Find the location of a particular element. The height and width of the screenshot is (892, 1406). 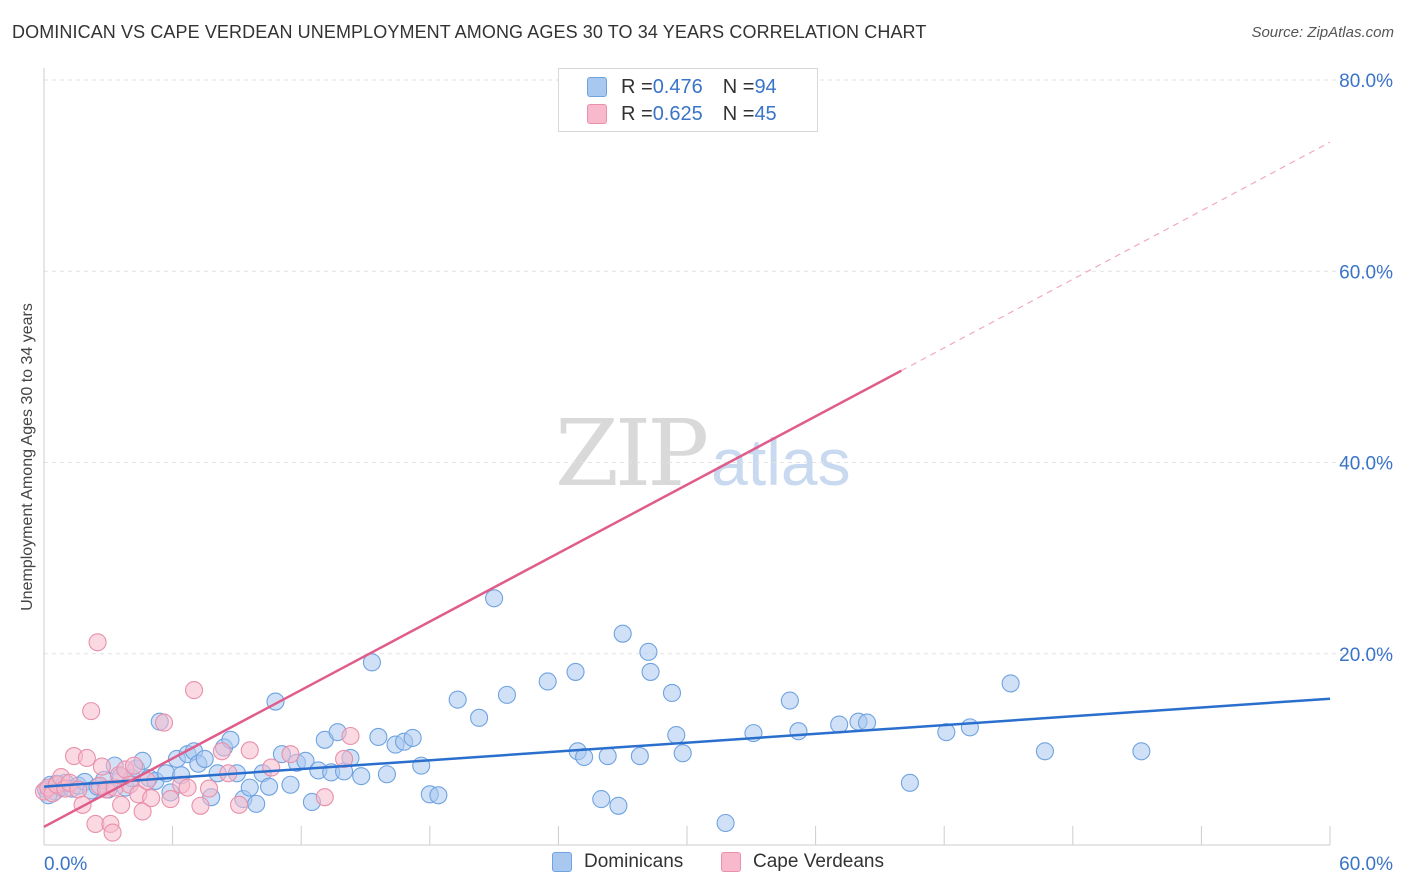

x-tick-label: 0.0% is located at coordinates (65, 864).